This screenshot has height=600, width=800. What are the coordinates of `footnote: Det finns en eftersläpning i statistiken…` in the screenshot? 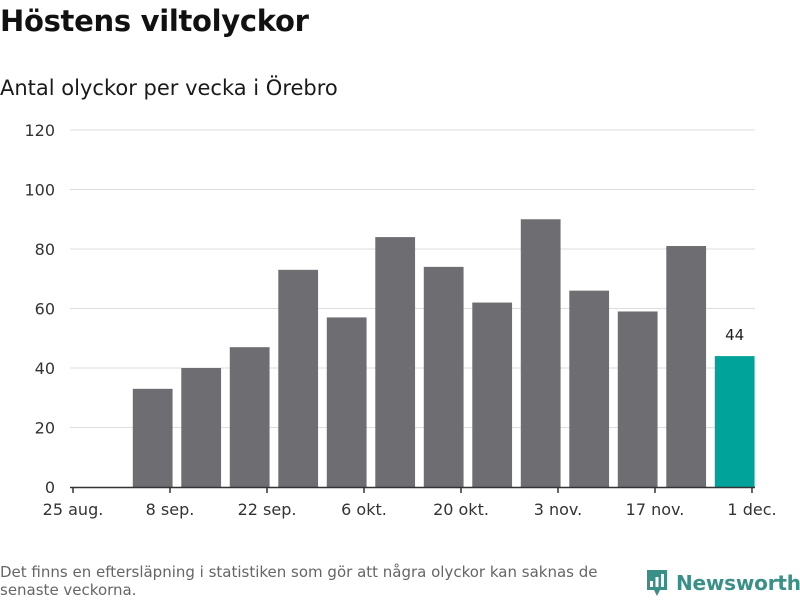 It's located at (299, 581).